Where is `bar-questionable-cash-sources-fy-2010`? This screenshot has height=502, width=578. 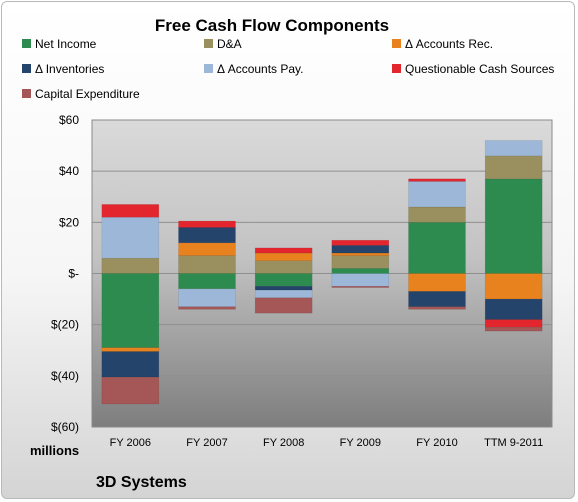
bar-questionable-cash-sources-fy-2010 is located at coordinates (437, 180).